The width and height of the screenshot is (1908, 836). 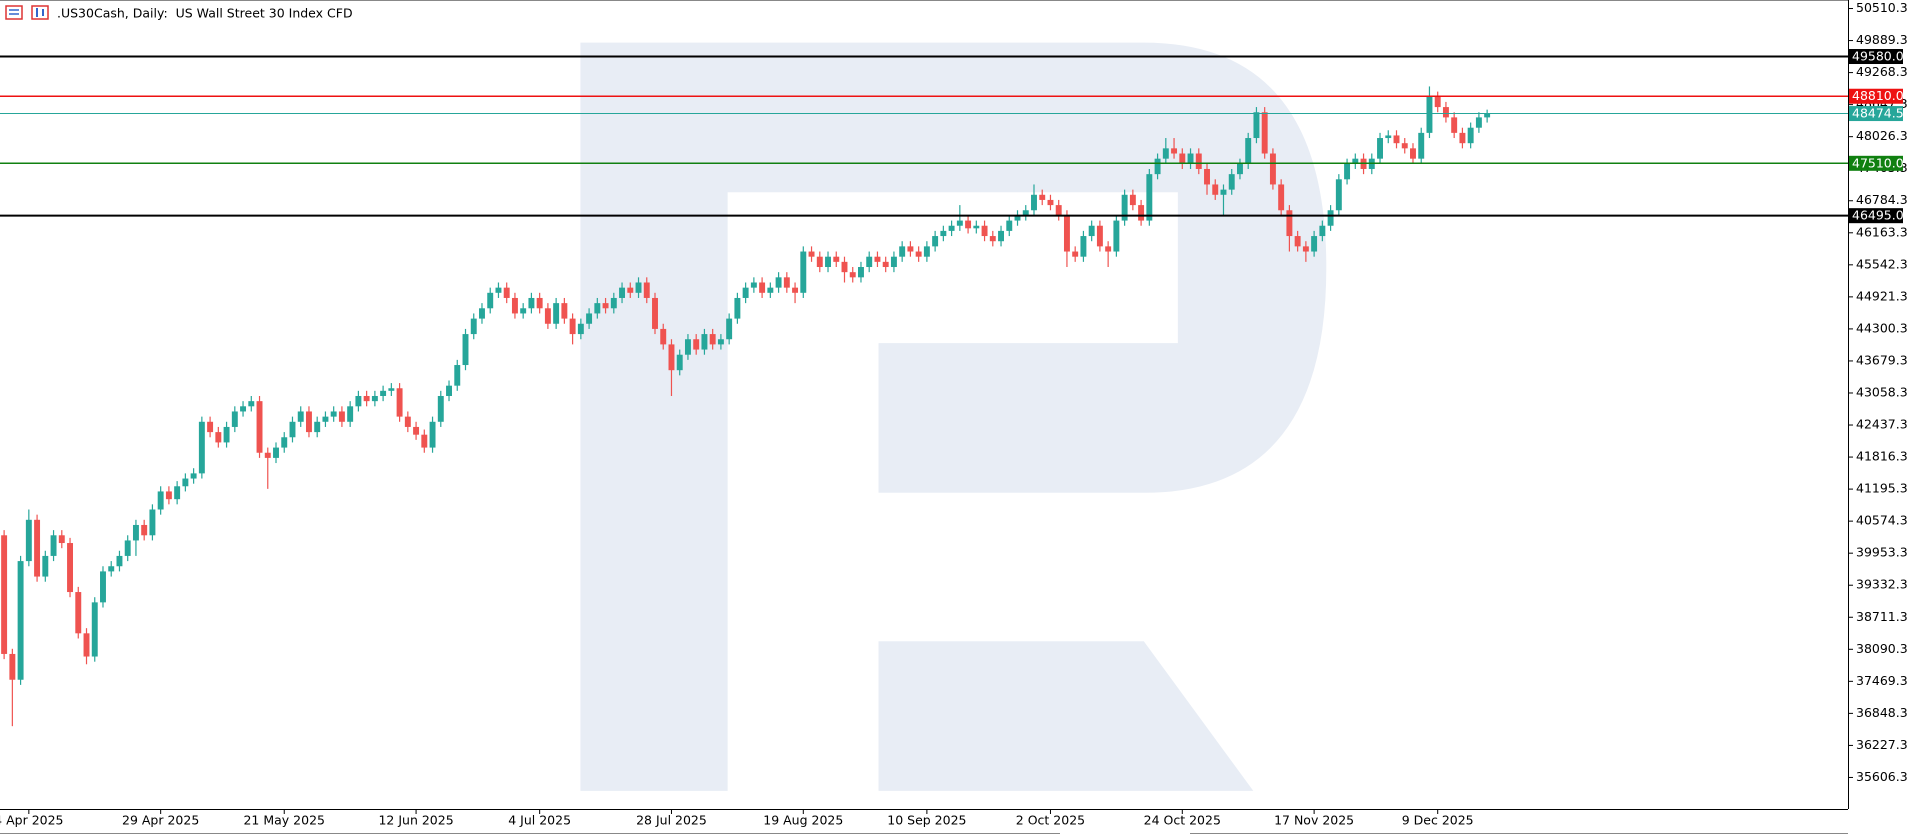 What do you see at coordinates (1438, 820) in the screenshot?
I see `x-tick-label: 9 Dec 2025` at bounding box center [1438, 820].